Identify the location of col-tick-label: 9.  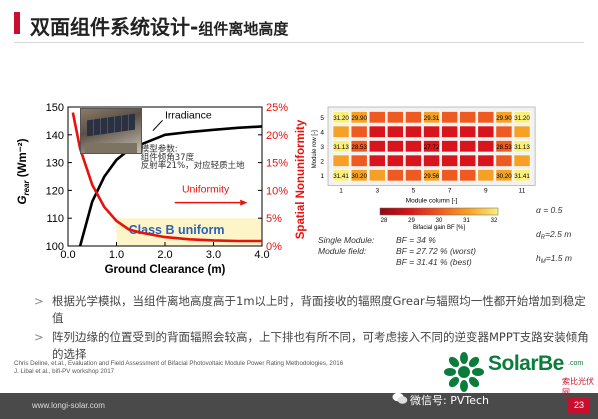
(486, 191).